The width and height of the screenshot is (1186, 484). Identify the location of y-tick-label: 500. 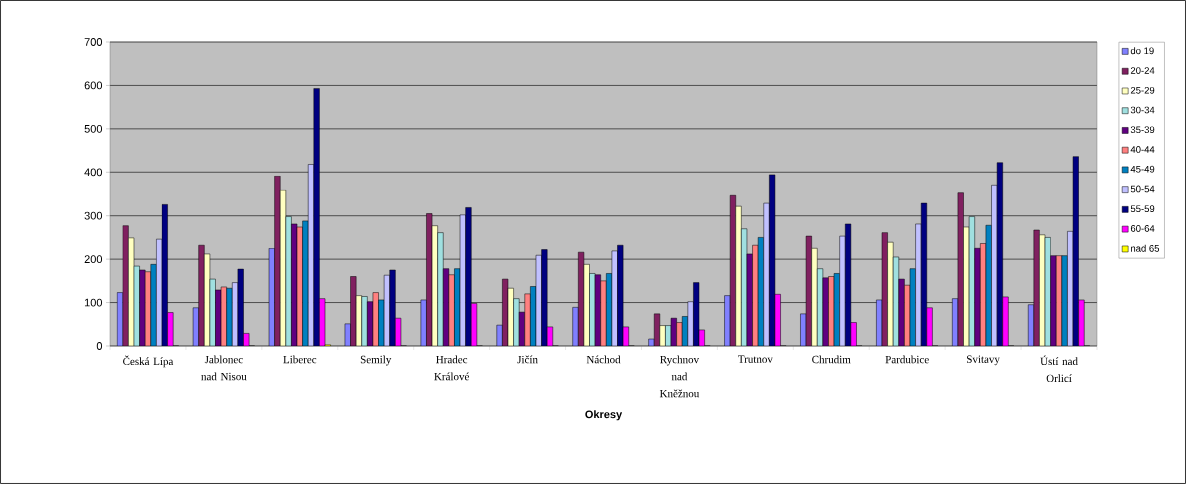
(93, 128).